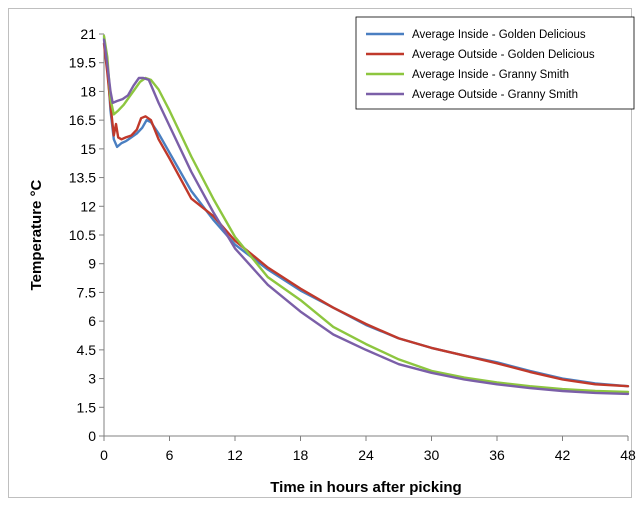  What do you see at coordinates (87, 292) in the screenshot?
I see `y-tick-label: 7.5` at bounding box center [87, 292].